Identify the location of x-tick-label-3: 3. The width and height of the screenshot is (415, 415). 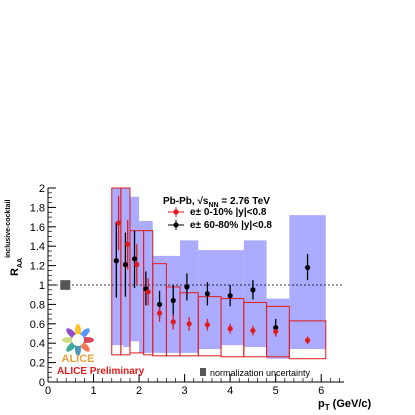
(185, 391).